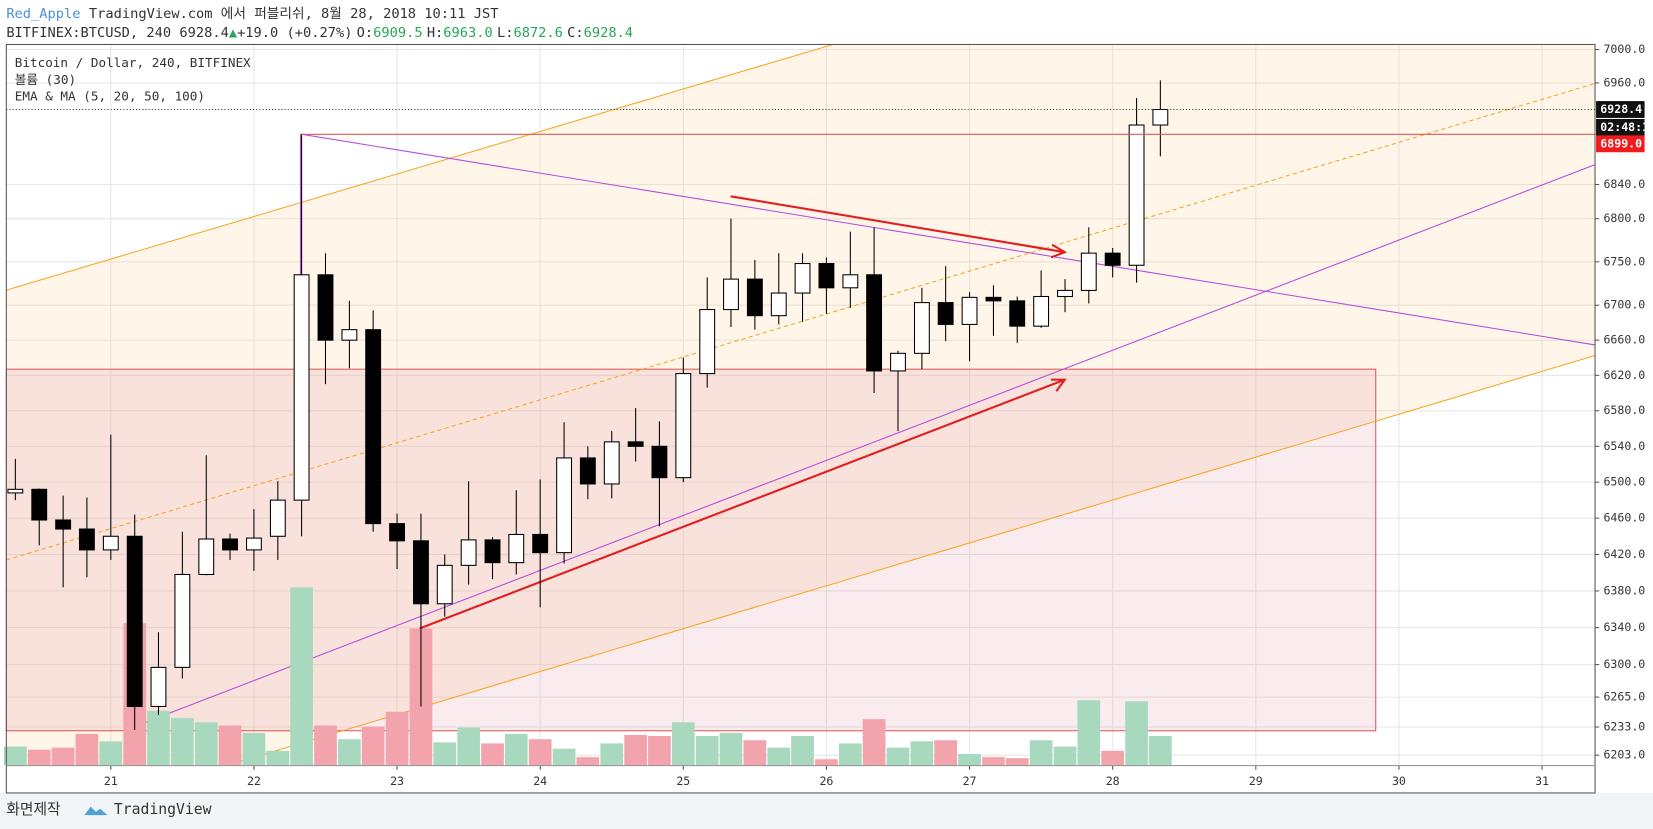  Describe the element at coordinates (1624, 446) in the screenshot. I see `y-tick-label: 6540.0` at that location.